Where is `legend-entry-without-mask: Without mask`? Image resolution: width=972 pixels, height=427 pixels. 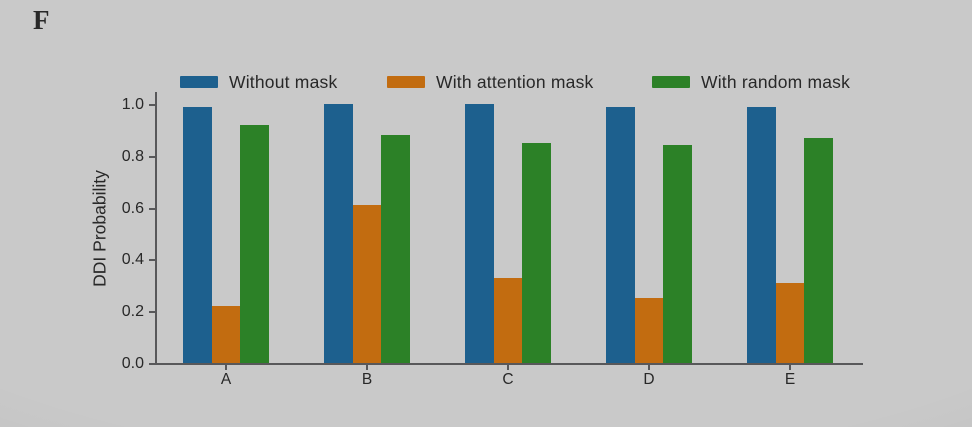
legend-entry-without-mask: Without mask is located at coordinates (258, 82).